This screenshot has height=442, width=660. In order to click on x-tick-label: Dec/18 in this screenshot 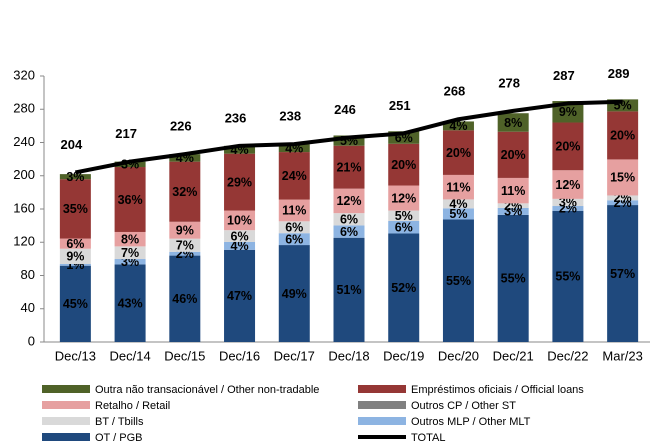, I will do `click(348, 355)`.